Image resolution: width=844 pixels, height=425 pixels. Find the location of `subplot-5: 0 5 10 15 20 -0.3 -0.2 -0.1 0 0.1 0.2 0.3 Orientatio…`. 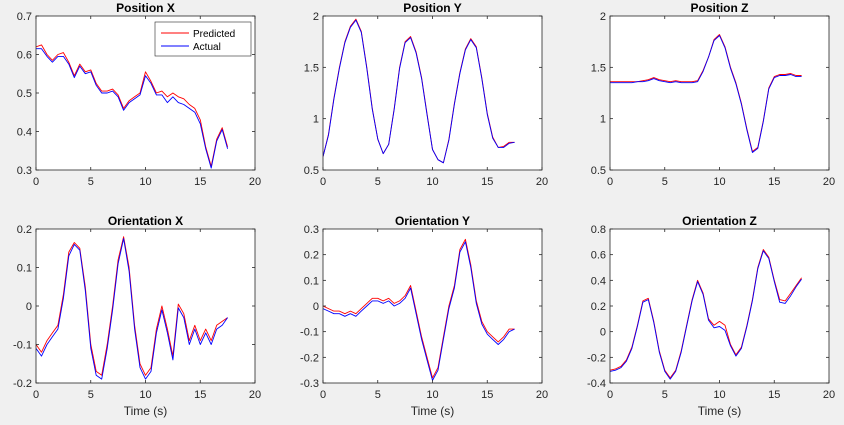

subplot-5: 0 5 10 15 20 -0.3 -0.2 -0.1 0 0.1 0.2 0.3 Orientatio… is located at coordinates (424, 316).